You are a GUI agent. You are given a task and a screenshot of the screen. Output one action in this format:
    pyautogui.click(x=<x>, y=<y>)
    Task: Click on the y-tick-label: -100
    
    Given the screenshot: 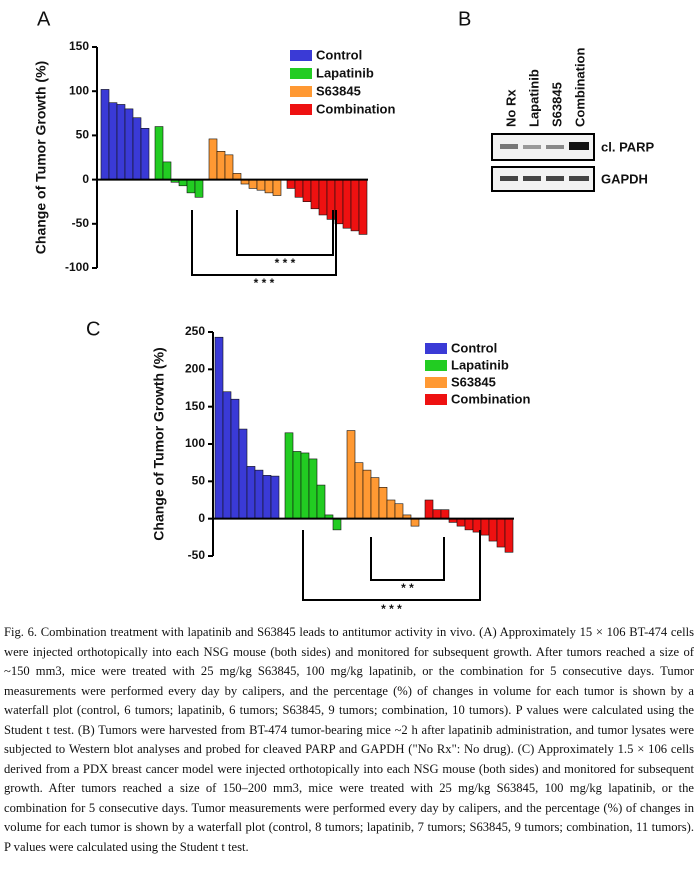 What is the action you would take?
    pyautogui.click(x=77, y=267)
    